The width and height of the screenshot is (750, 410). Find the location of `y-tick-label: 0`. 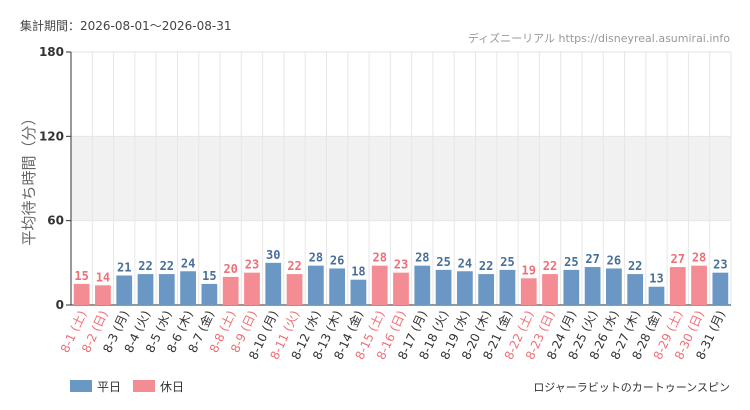

y-tick-label: 0 is located at coordinates (60, 305).